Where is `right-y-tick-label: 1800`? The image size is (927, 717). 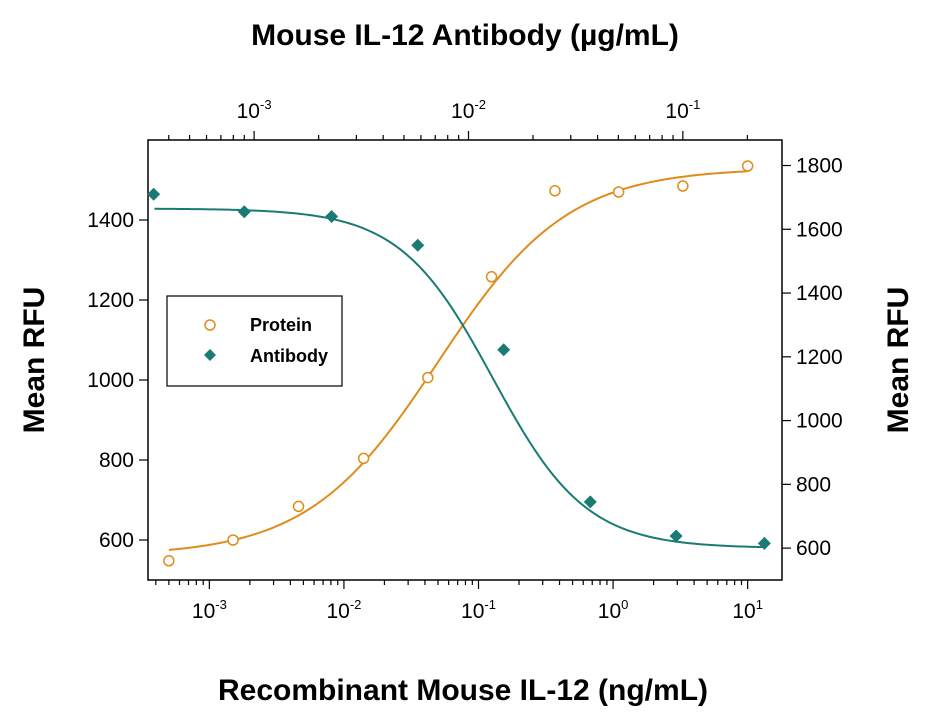
right-y-tick-label: 1800 is located at coordinates (819, 166).